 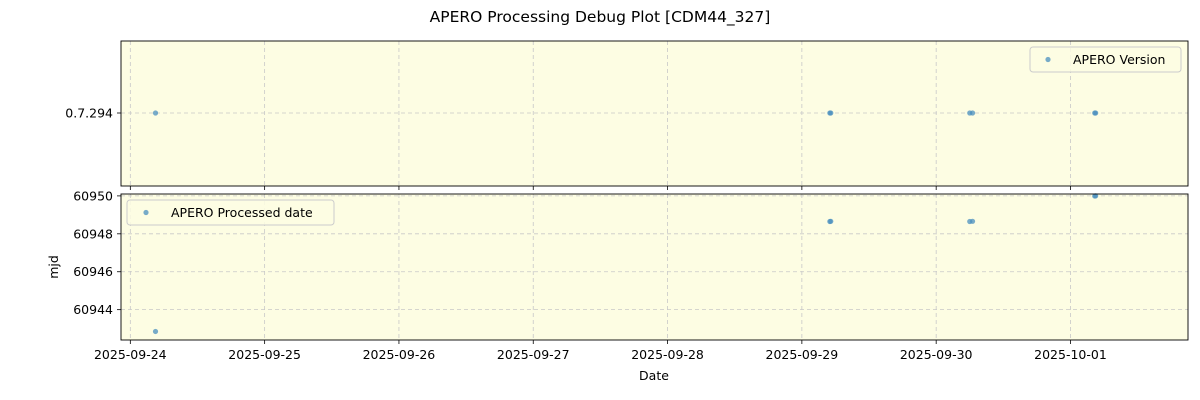 I want to click on x-tick-label: 2025-09-25, so click(x=264, y=354).